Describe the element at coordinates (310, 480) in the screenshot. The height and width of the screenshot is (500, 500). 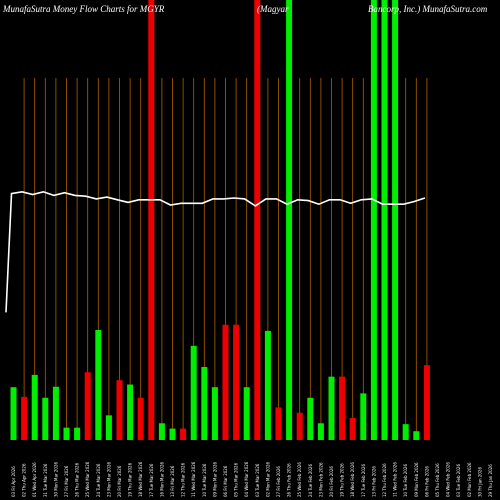
I see `x-tick-label: 24 Tue Feb 2026` at that location.